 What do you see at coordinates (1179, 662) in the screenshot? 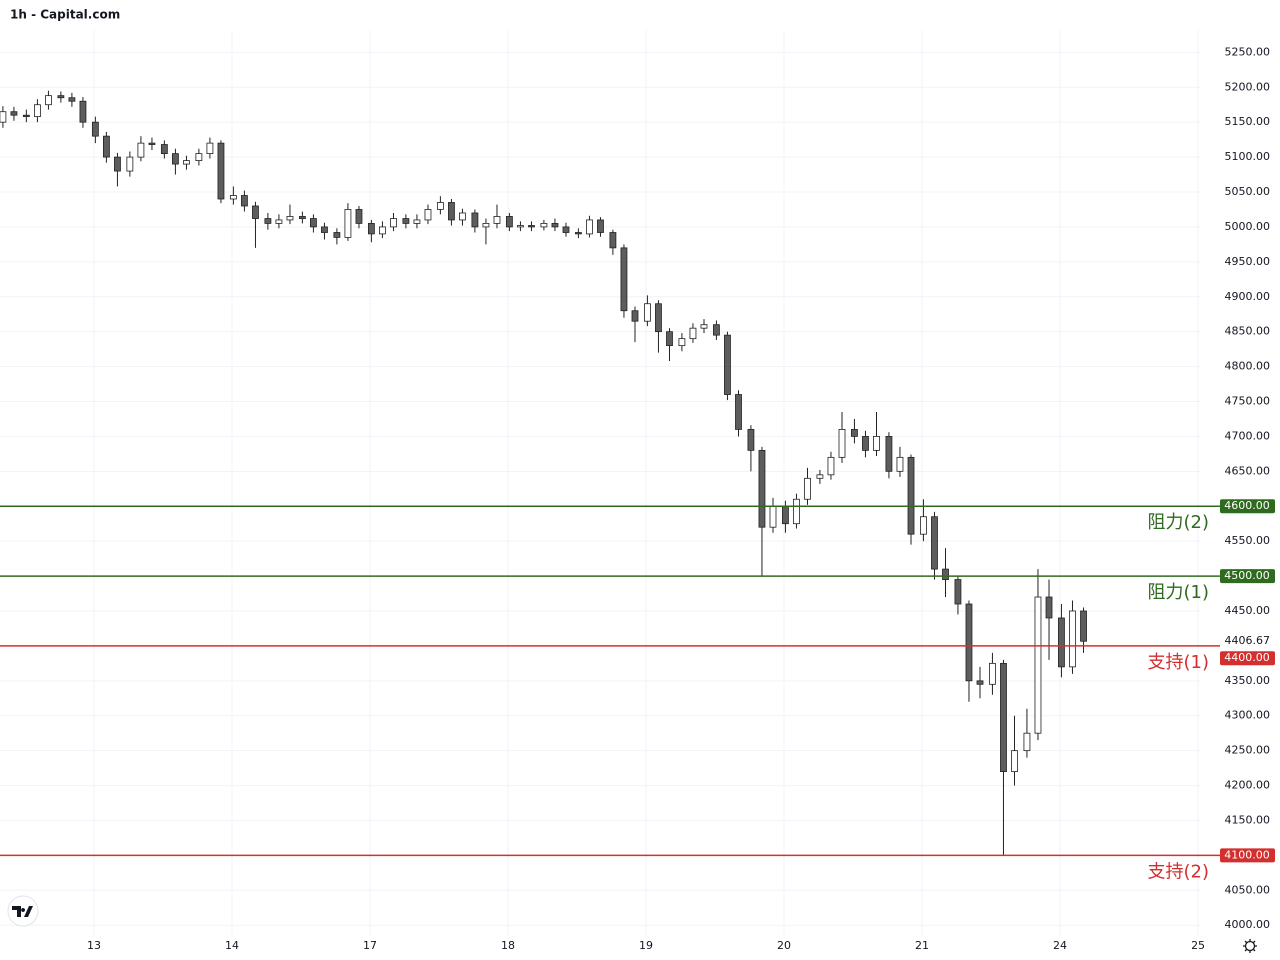
I see `level-name: 支持(1)` at bounding box center [1179, 662].